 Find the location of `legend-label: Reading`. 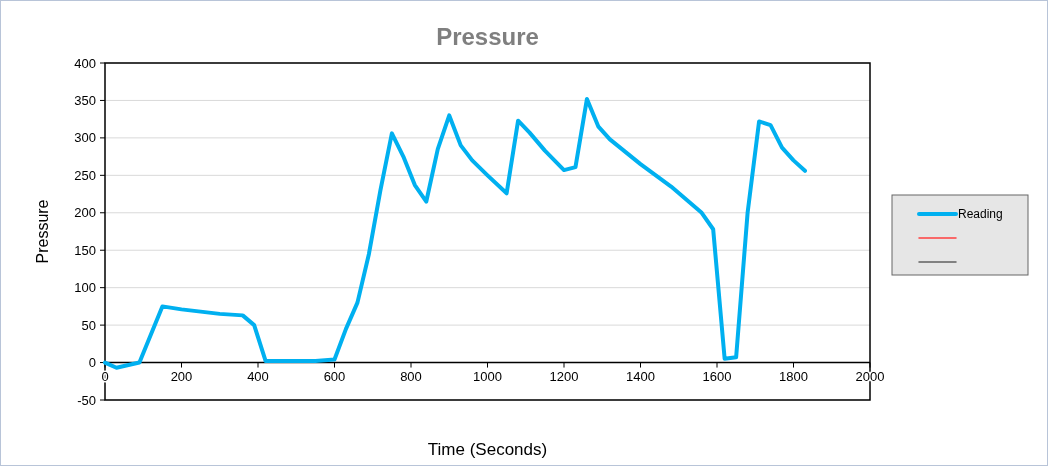

legend-label: Reading is located at coordinates (980, 214).